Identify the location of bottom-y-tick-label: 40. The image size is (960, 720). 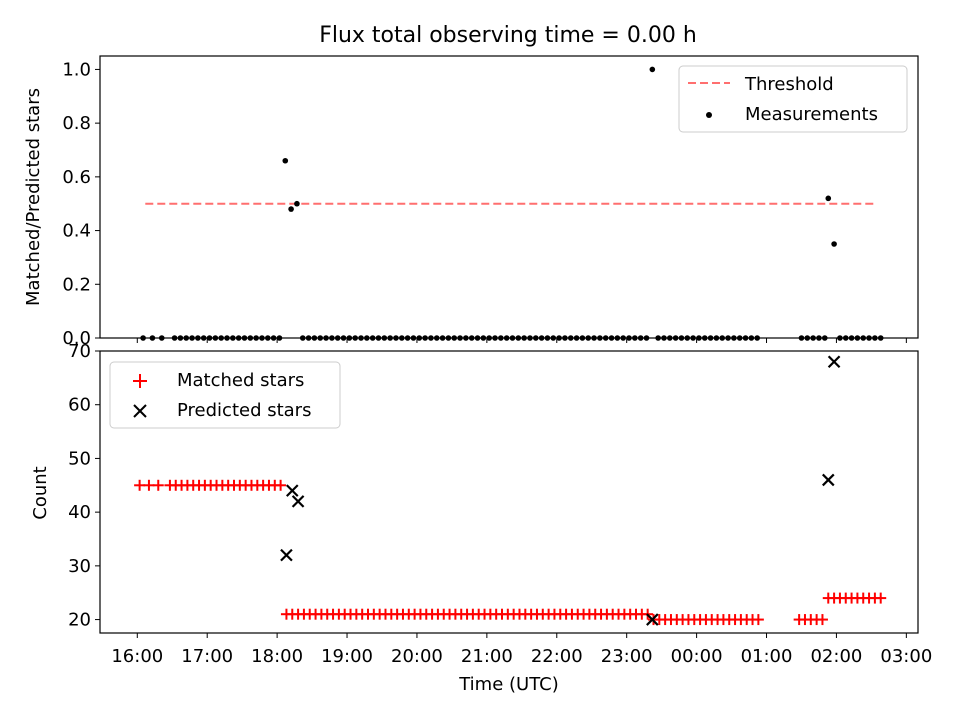
(79, 512).